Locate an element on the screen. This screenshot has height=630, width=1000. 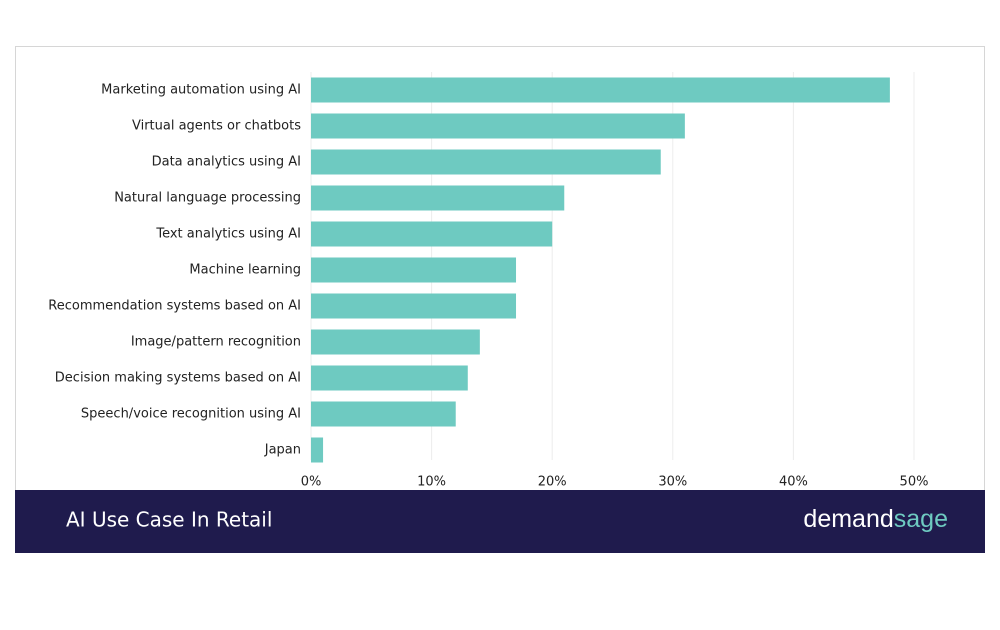
y-tick-label: Text analytics using AI is located at coordinates (228, 234).